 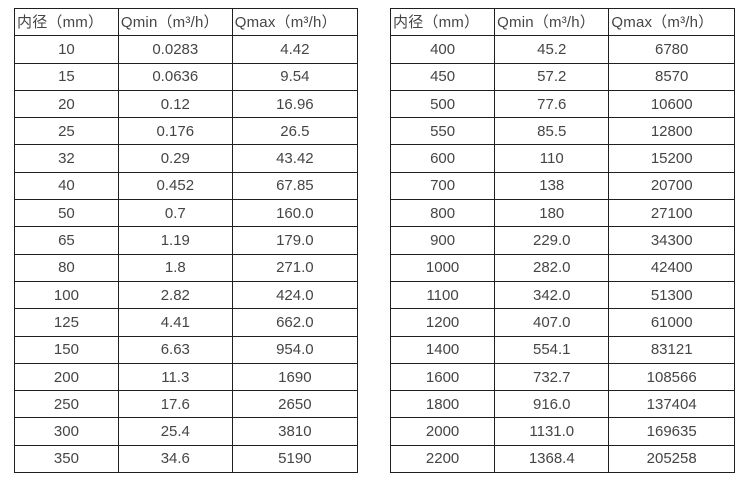 What do you see at coordinates (442, 295) in the screenshot?
I see `table-cell: 1100` at bounding box center [442, 295].